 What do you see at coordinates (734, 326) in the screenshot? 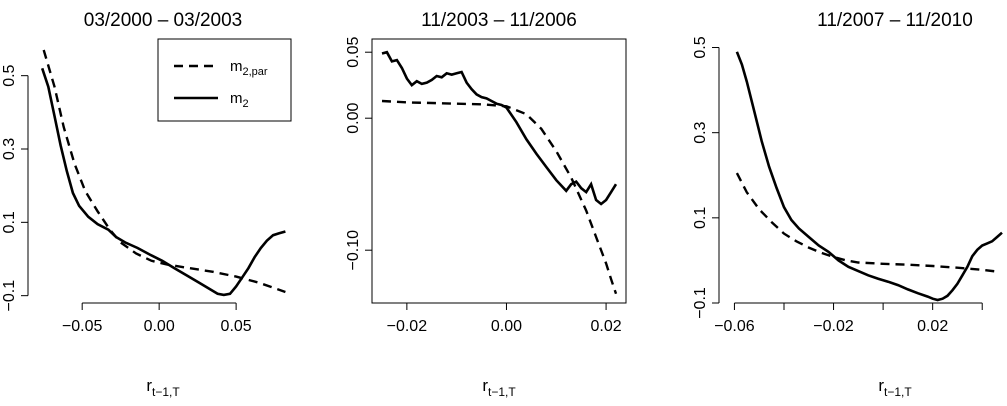
I see `x-tick-label: −0.06` at bounding box center [734, 326].